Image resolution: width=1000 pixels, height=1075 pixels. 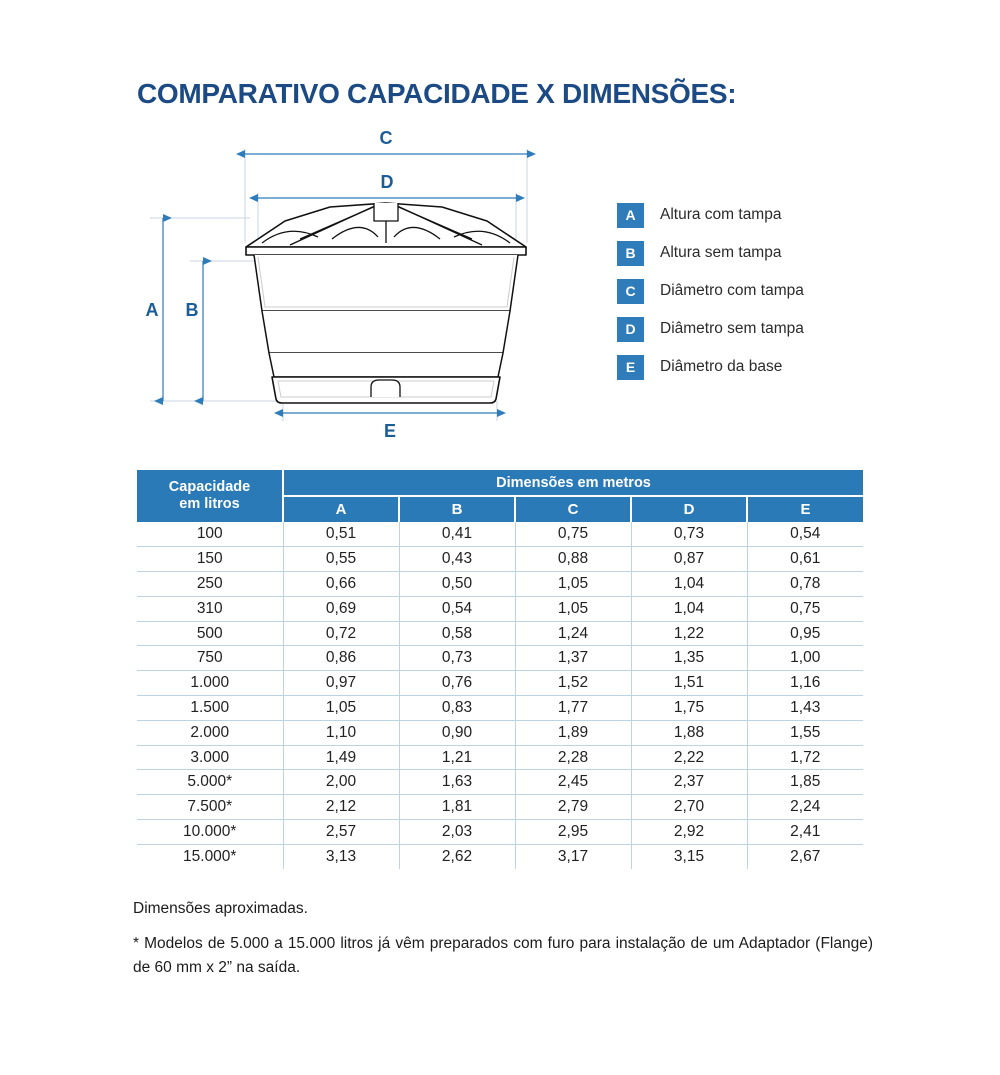 I want to click on legend-label-e: Diâmetro da base, so click(x=721, y=366).